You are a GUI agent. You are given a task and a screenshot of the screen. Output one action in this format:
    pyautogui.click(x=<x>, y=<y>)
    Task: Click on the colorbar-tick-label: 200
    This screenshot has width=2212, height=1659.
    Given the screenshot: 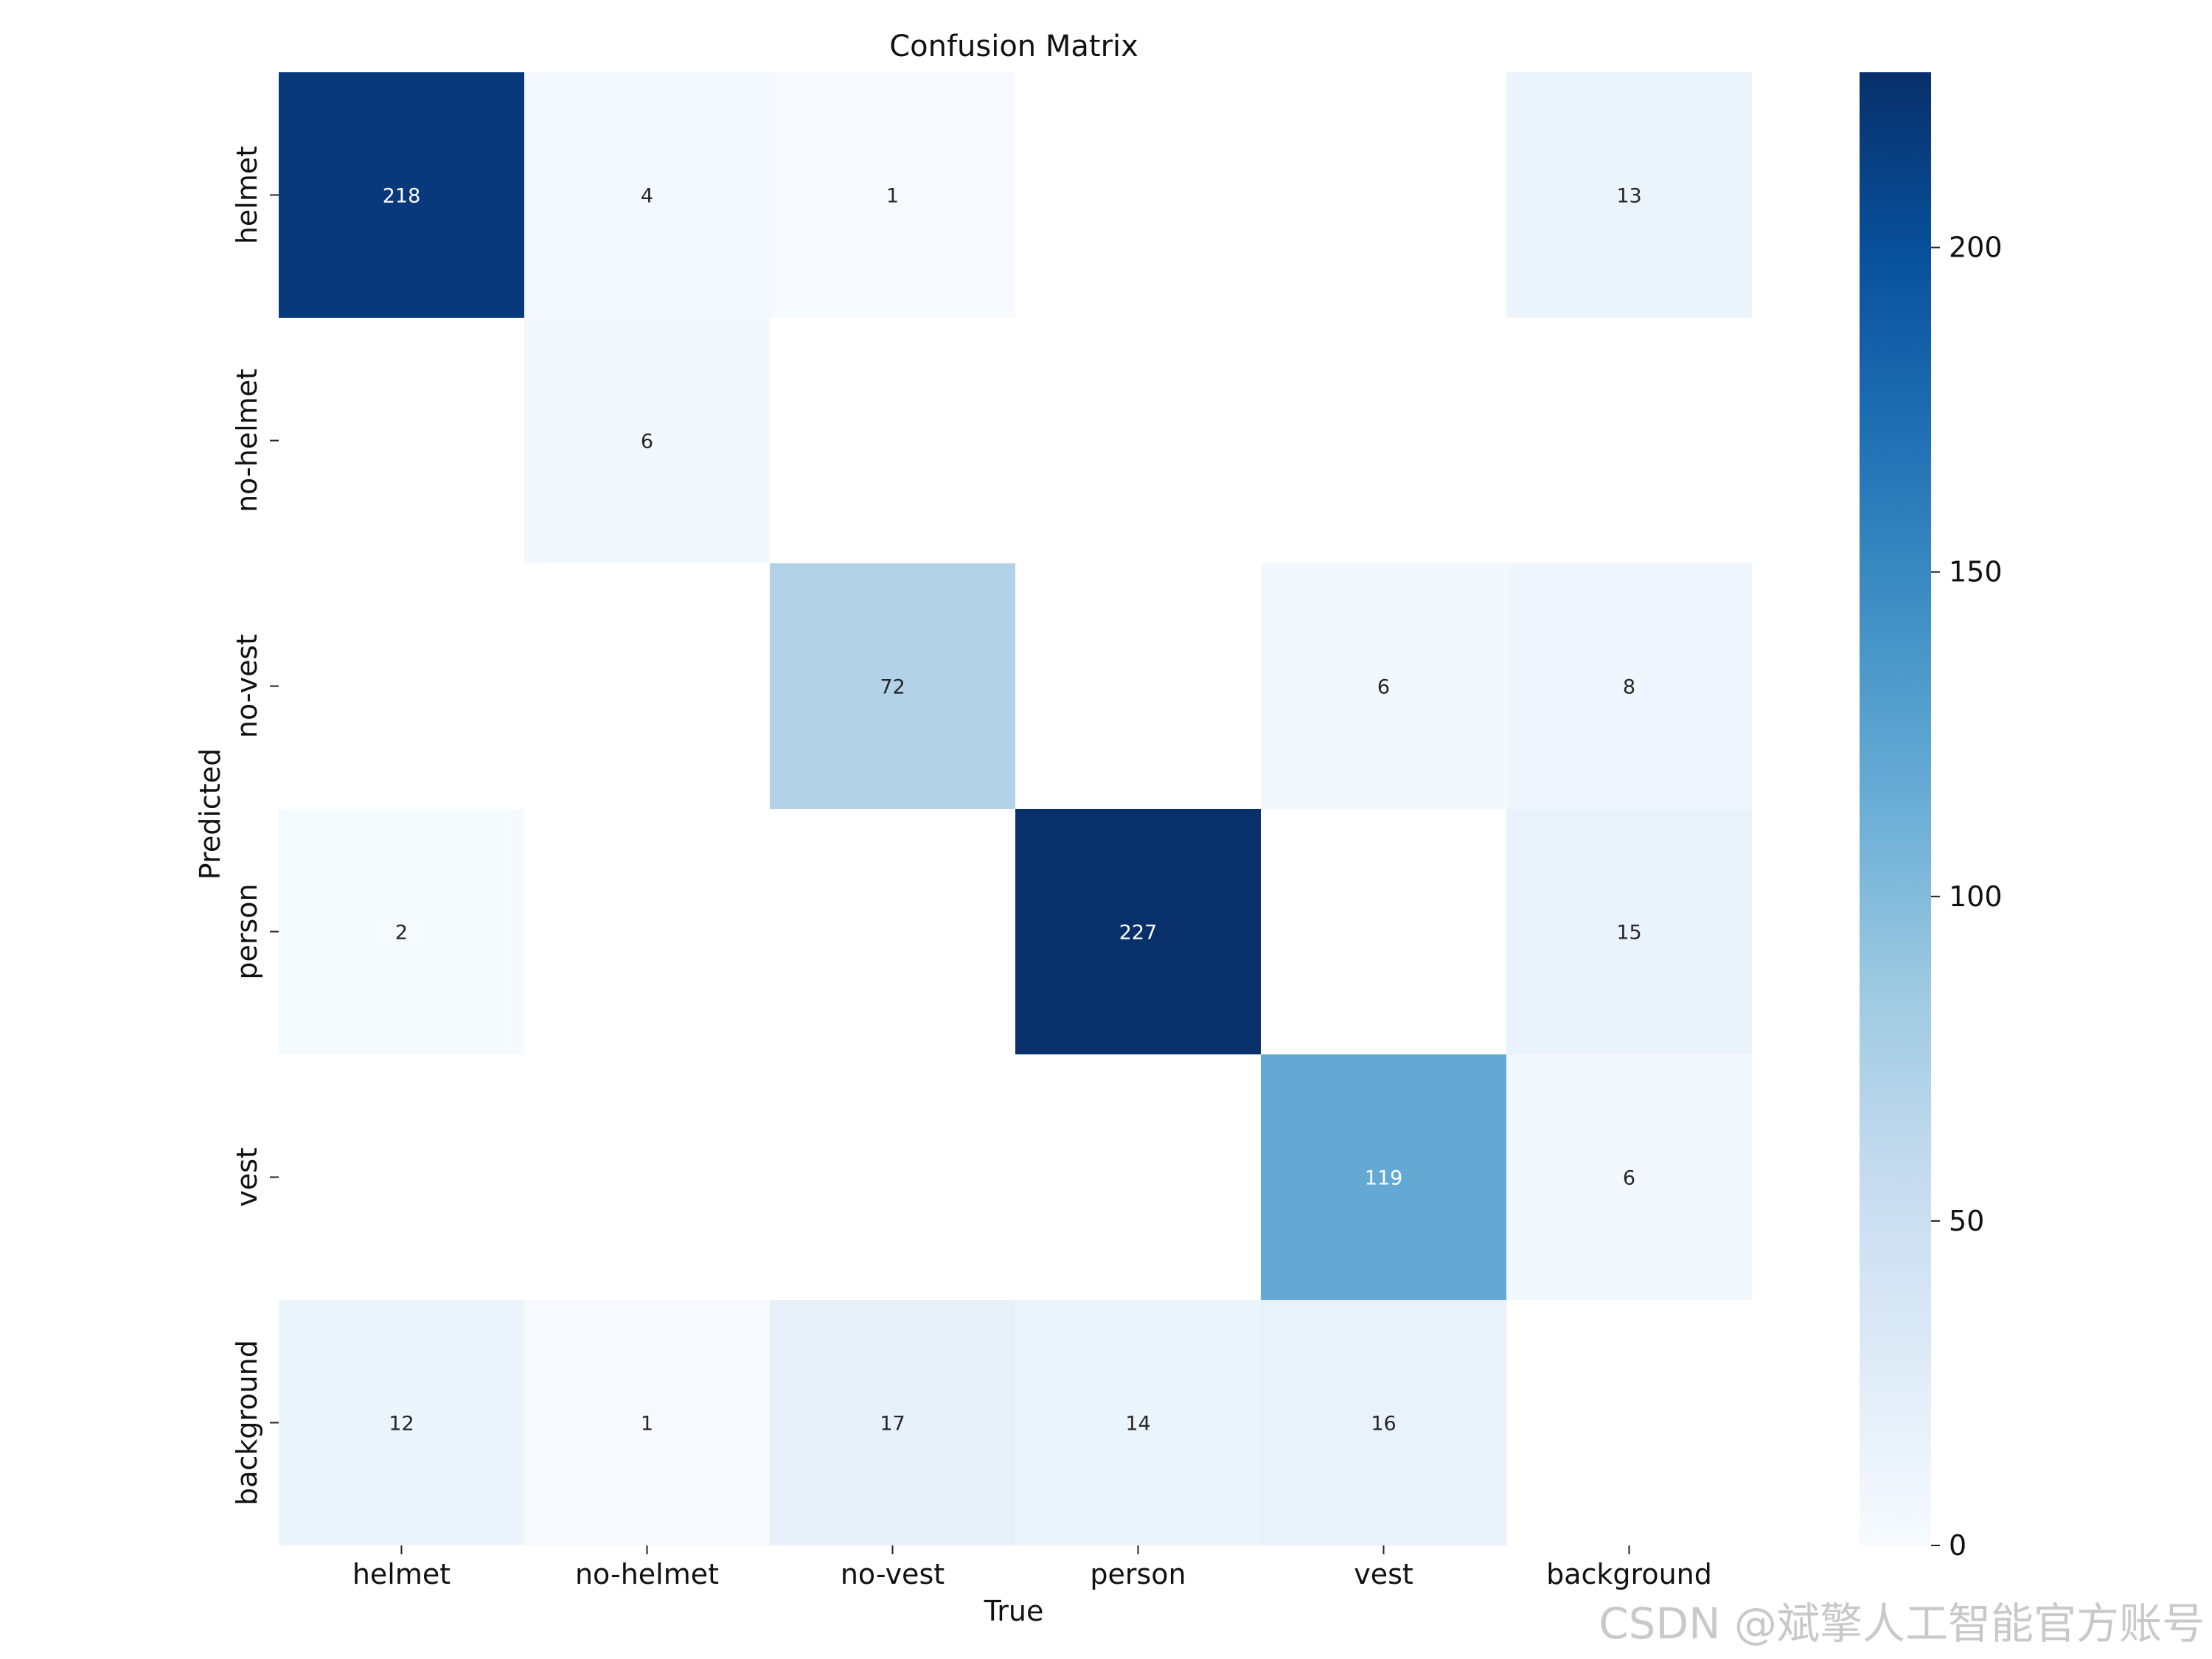 What is the action you would take?
    pyautogui.click(x=1976, y=248)
    